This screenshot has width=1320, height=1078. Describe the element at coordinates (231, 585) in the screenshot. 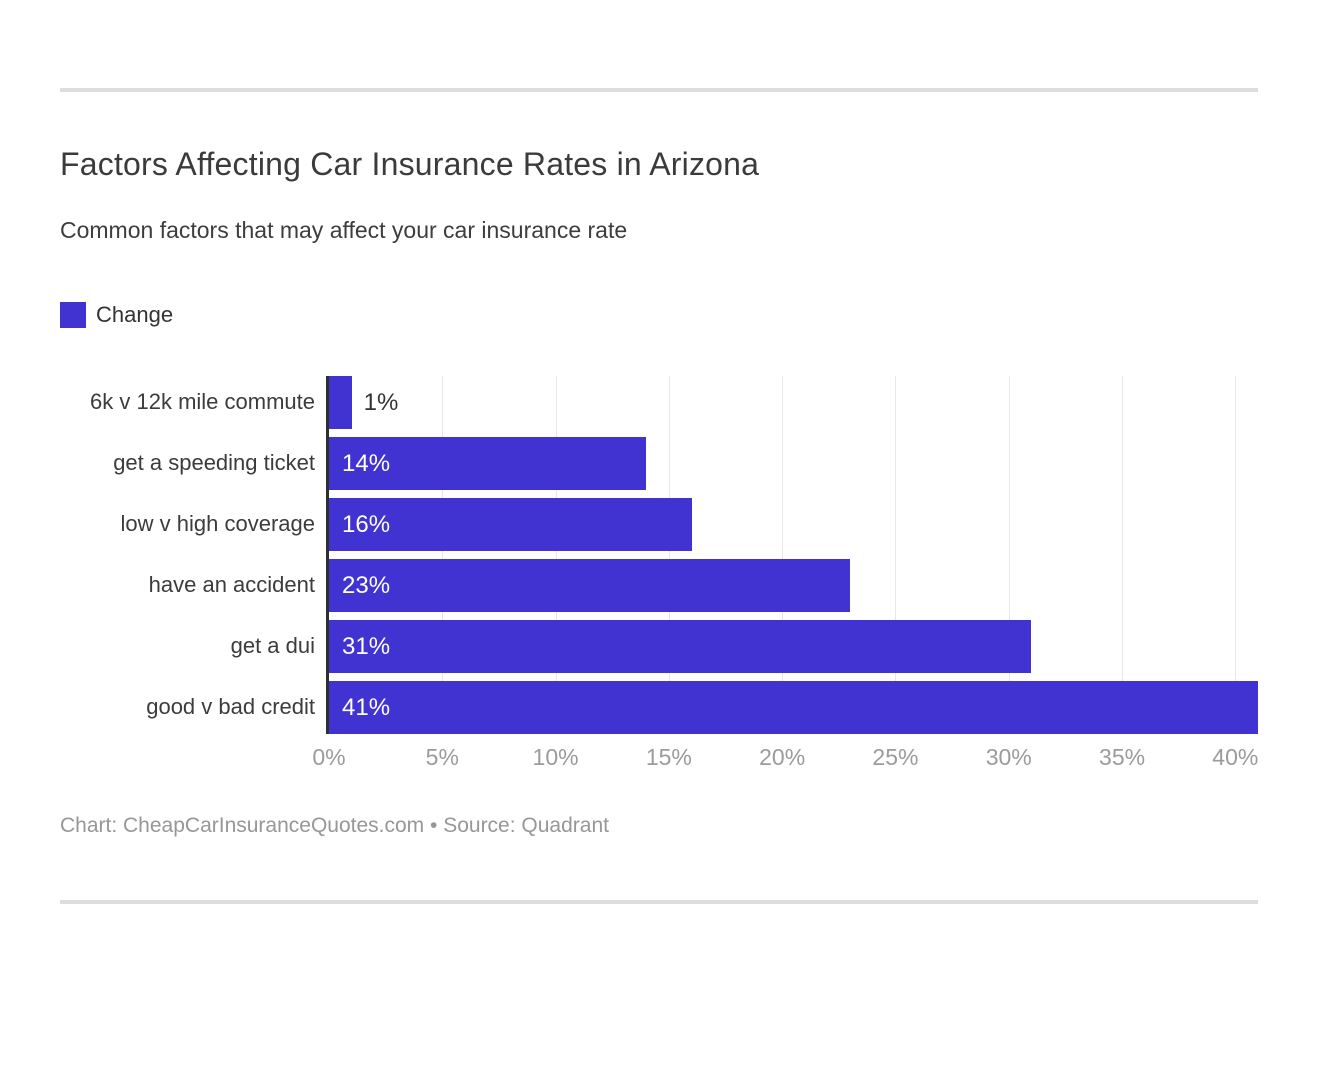

I see `category-label: have an accident` at that location.